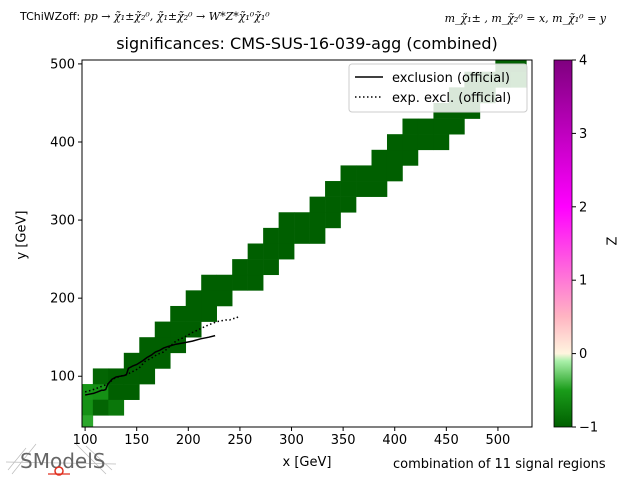 This screenshot has width=640, height=480. I want to click on x-tick-label: 400, so click(394, 440).